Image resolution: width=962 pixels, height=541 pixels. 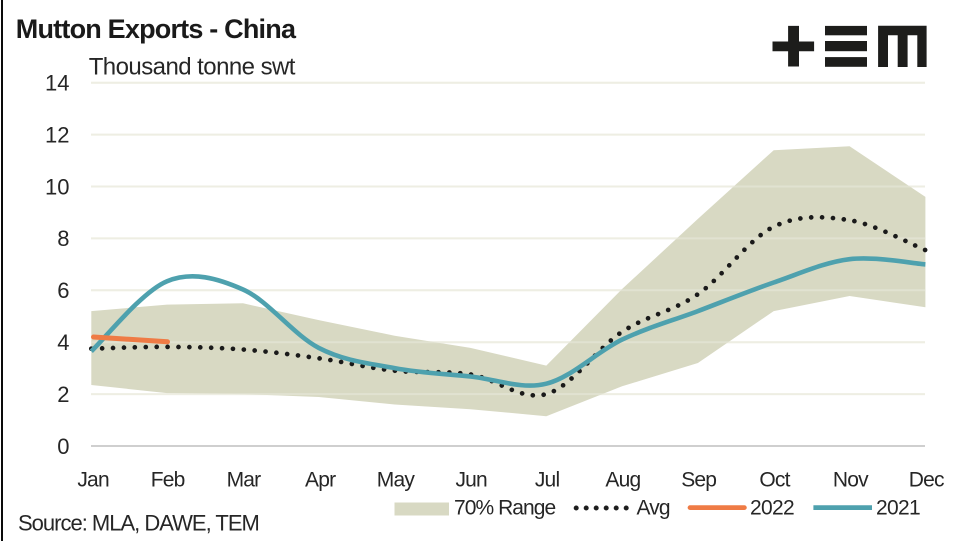 What do you see at coordinates (63, 446) in the screenshot?
I see `svg-text: 0` at bounding box center [63, 446].